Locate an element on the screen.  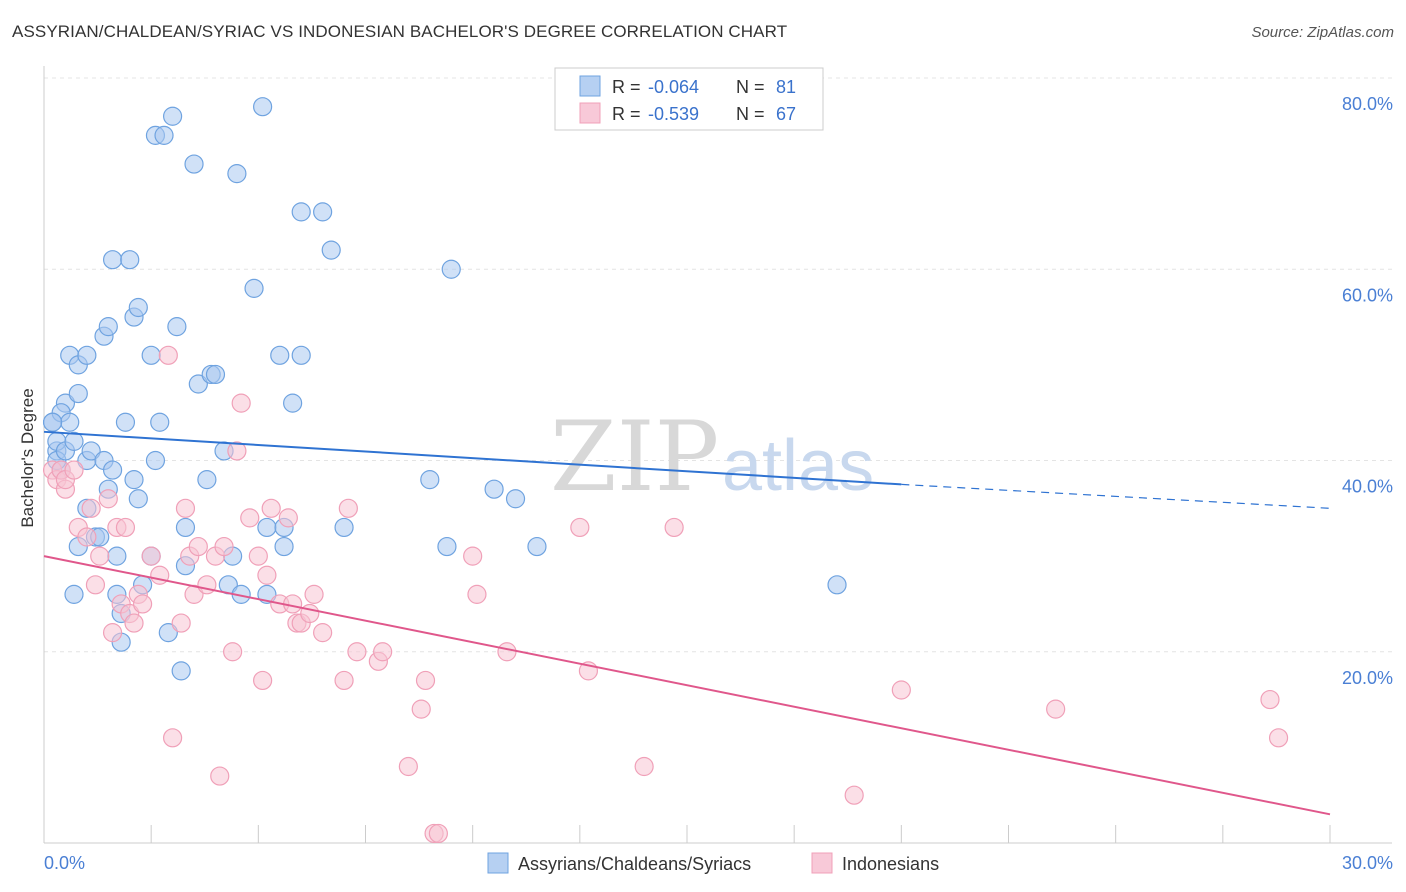
legend-r-value-1: -0.539 is located at coordinates (673, 114).